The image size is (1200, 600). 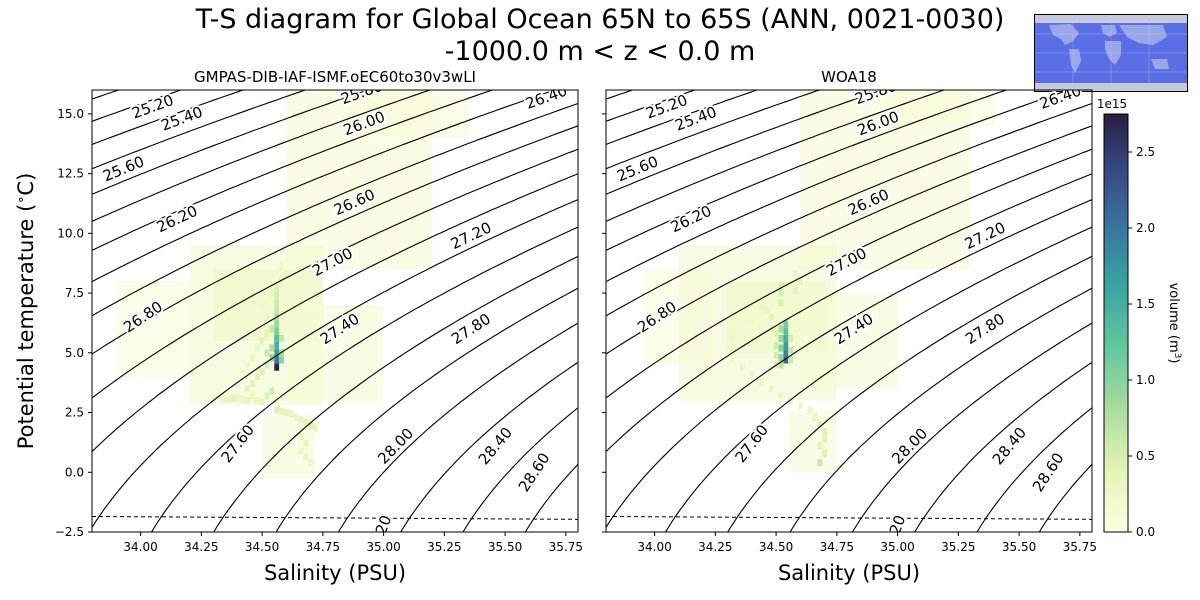 What do you see at coordinates (1145, 228) in the screenshot?
I see `colorbar-tick-label: 2.0` at bounding box center [1145, 228].